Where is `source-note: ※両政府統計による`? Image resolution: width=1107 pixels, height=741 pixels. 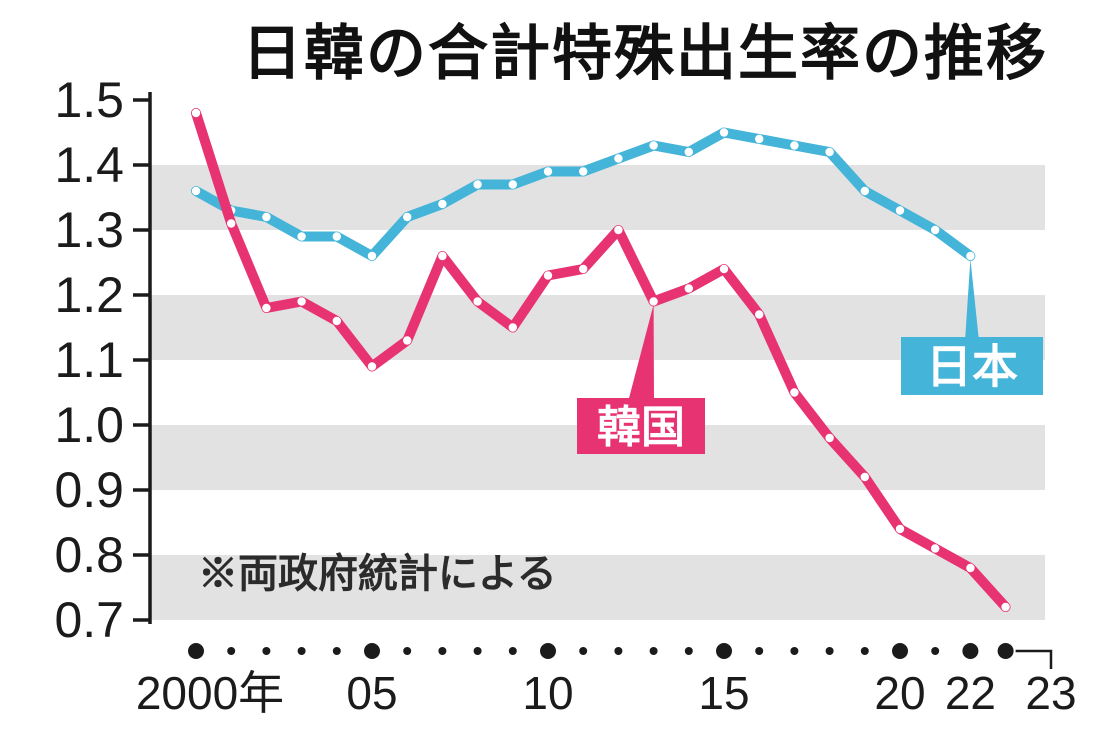
source-note: ※両政府統計による is located at coordinates (377, 574).